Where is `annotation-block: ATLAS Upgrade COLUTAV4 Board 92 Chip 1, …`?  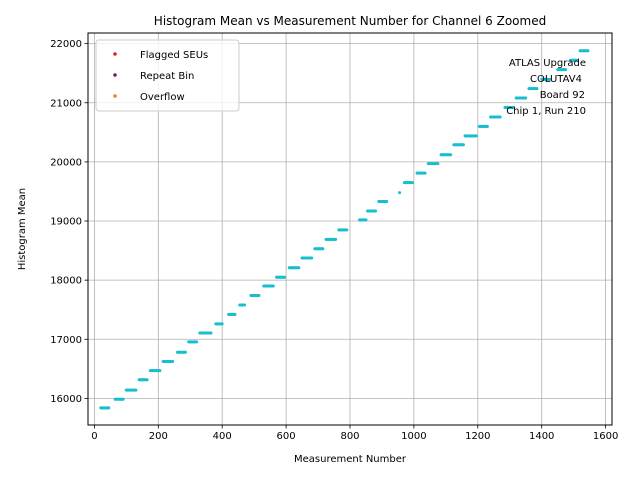
annotation-block: ATLAS Upgrade COLUTAV4 Board 92 Chip 1, … is located at coordinates (546, 87).